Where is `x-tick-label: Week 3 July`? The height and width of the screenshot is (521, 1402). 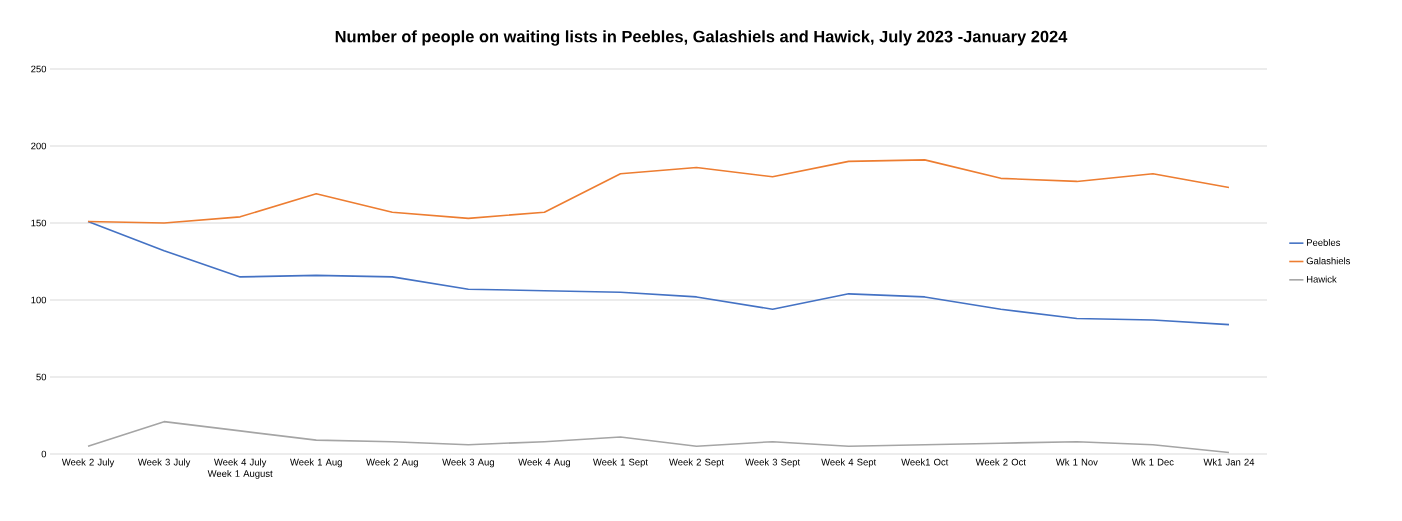 x-tick-label: Week 3 July is located at coordinates (164, 463).